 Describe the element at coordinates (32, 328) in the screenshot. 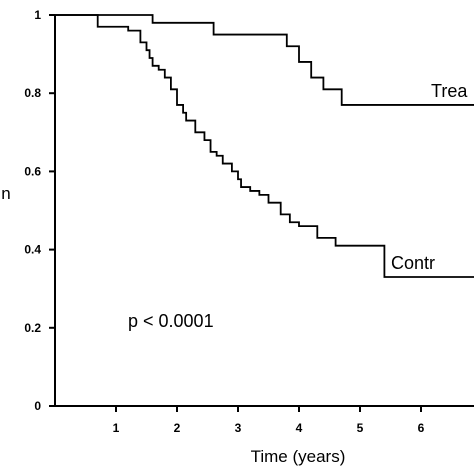

I see `y-tick-label: 0.2` at that location.